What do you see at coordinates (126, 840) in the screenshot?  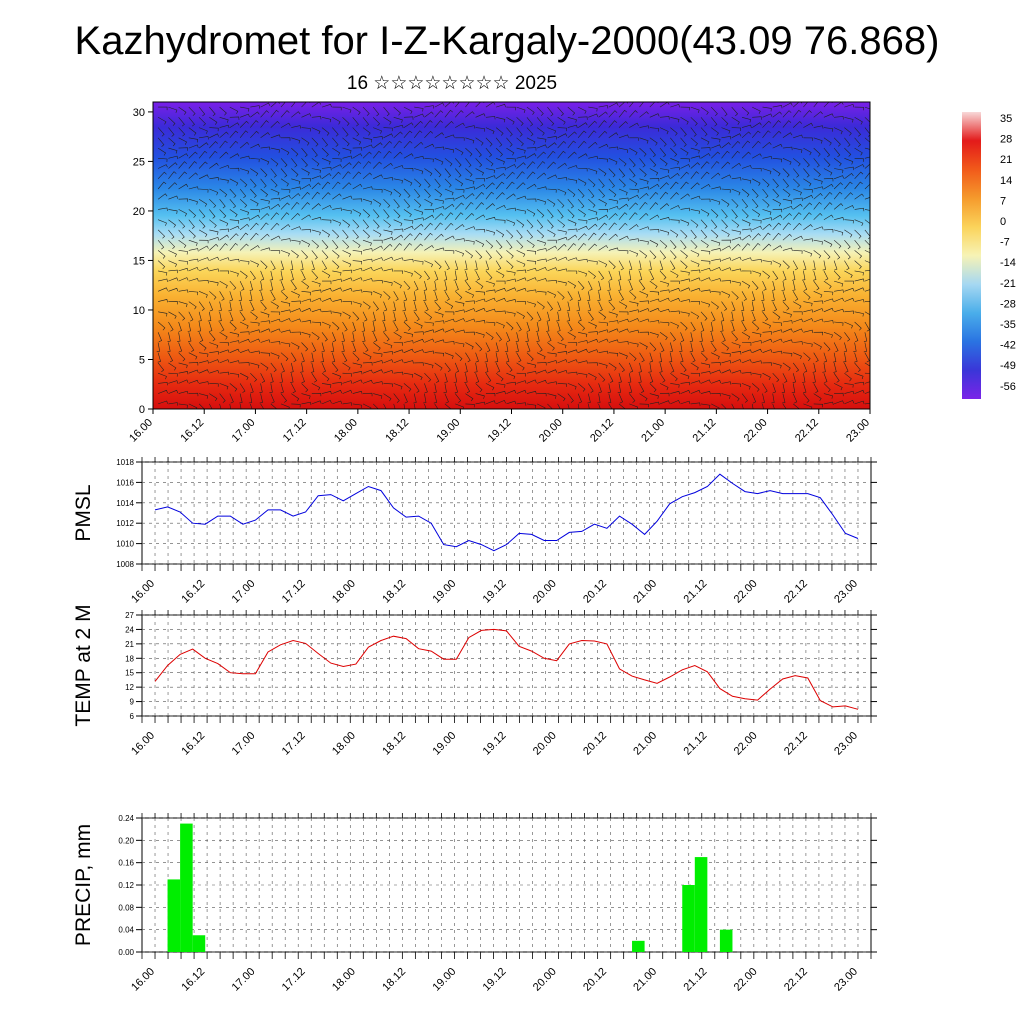 I see `y-tick-label: 0.20` at bounding box center [126, 840].